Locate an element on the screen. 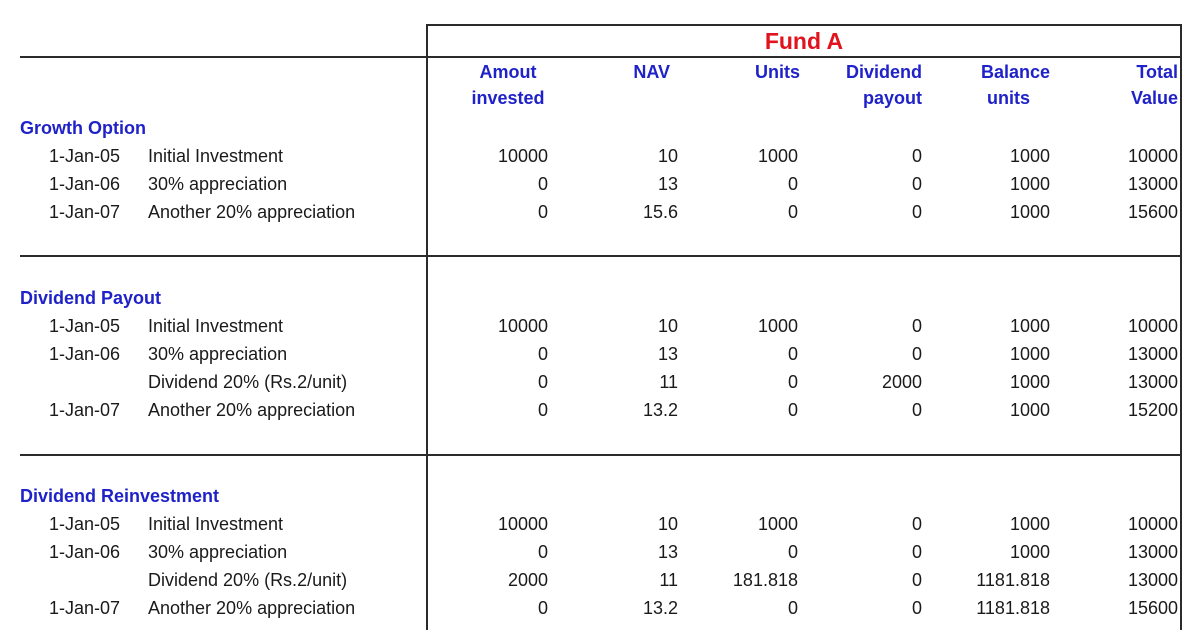 This screenshot has height=630, width=1200. header-dividend-line1: Dividend is located at coordinates (883, 72).